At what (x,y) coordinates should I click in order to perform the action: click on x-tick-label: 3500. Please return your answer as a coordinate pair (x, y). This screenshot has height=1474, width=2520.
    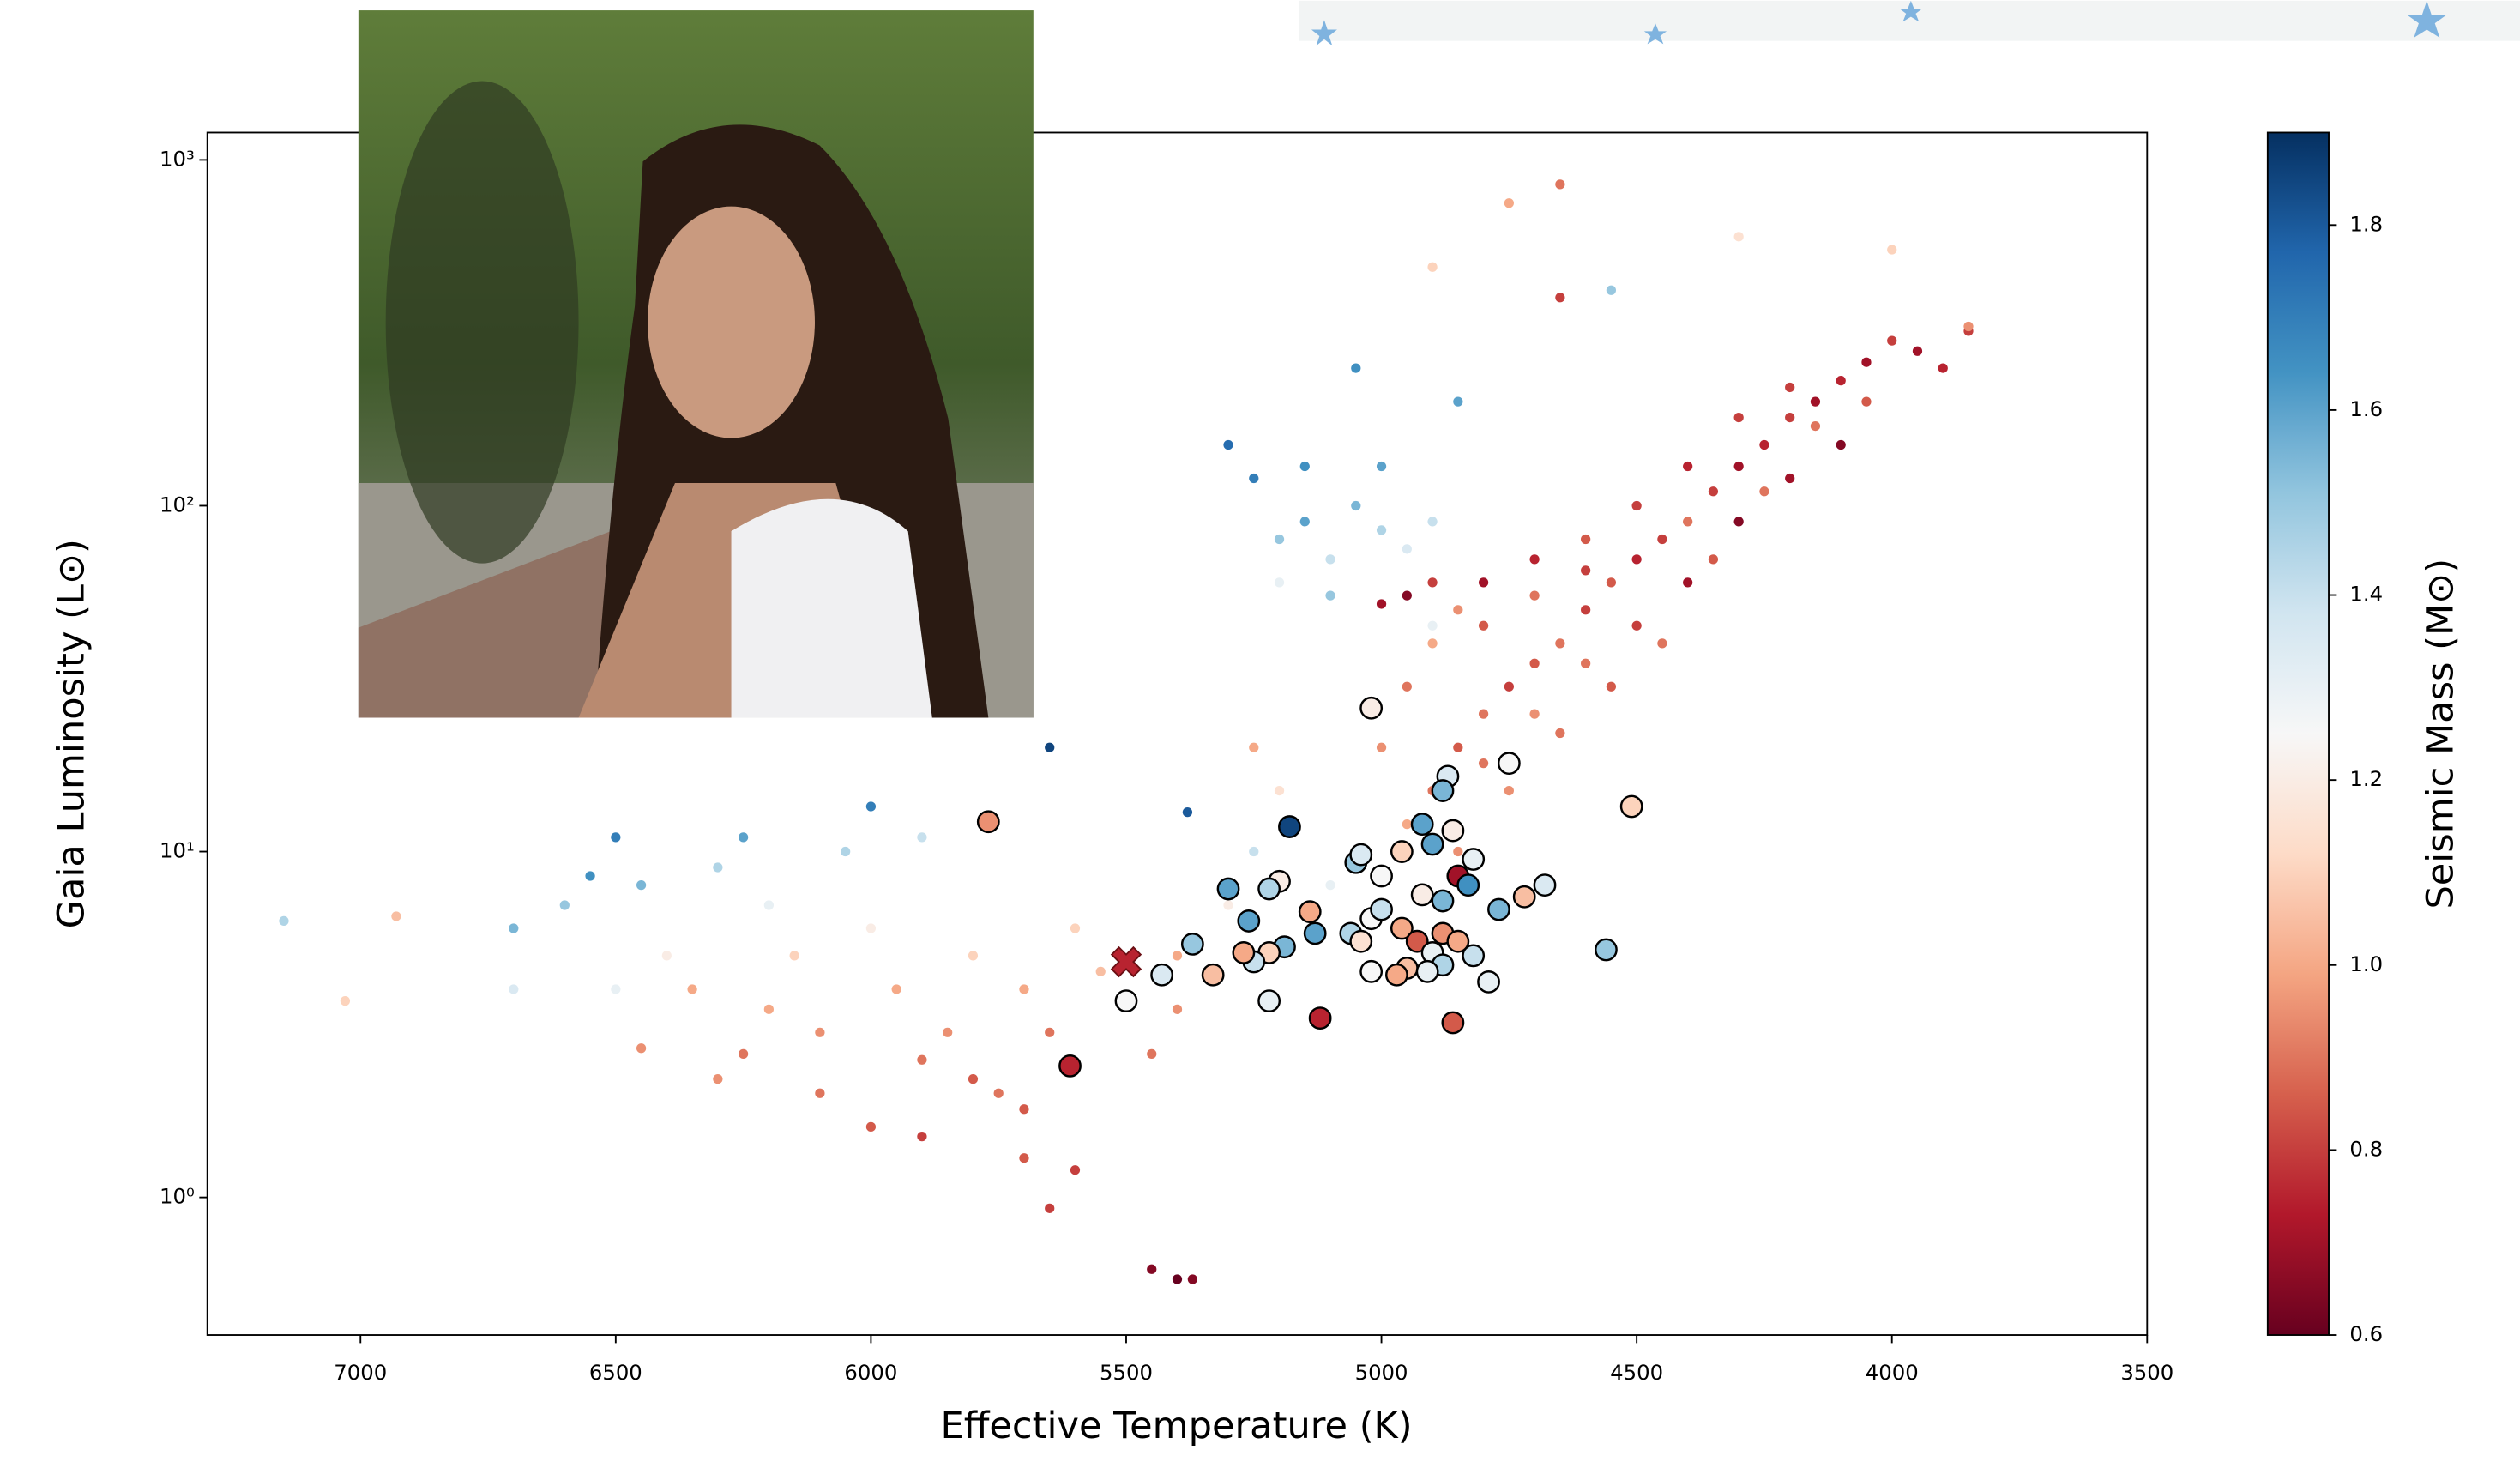
    Looking at the image, I should click on (2146, 1372).